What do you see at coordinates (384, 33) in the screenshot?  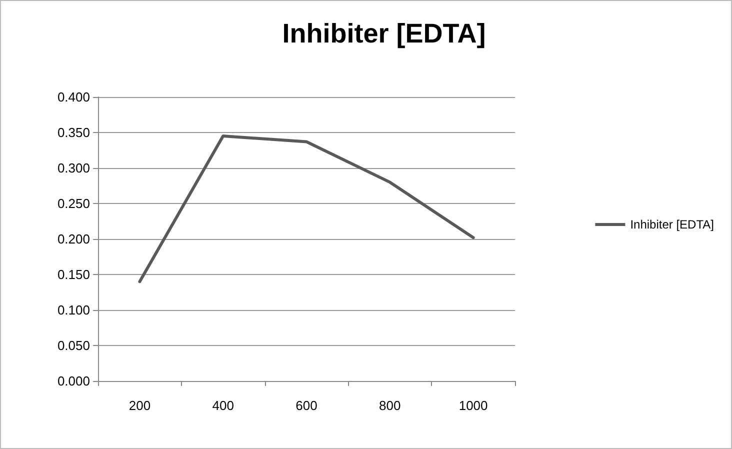 I see `chart-title: Inhibiter [EDTA]` at bounding box center [384, 33].